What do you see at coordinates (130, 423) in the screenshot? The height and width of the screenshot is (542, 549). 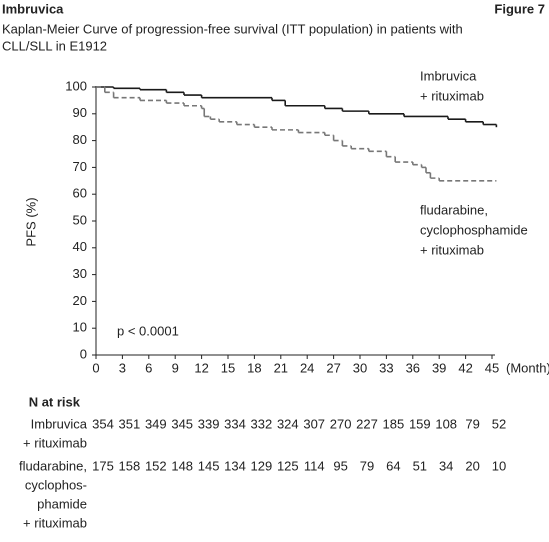 I see `risk-count: 351` at bounding box center [130, 423].